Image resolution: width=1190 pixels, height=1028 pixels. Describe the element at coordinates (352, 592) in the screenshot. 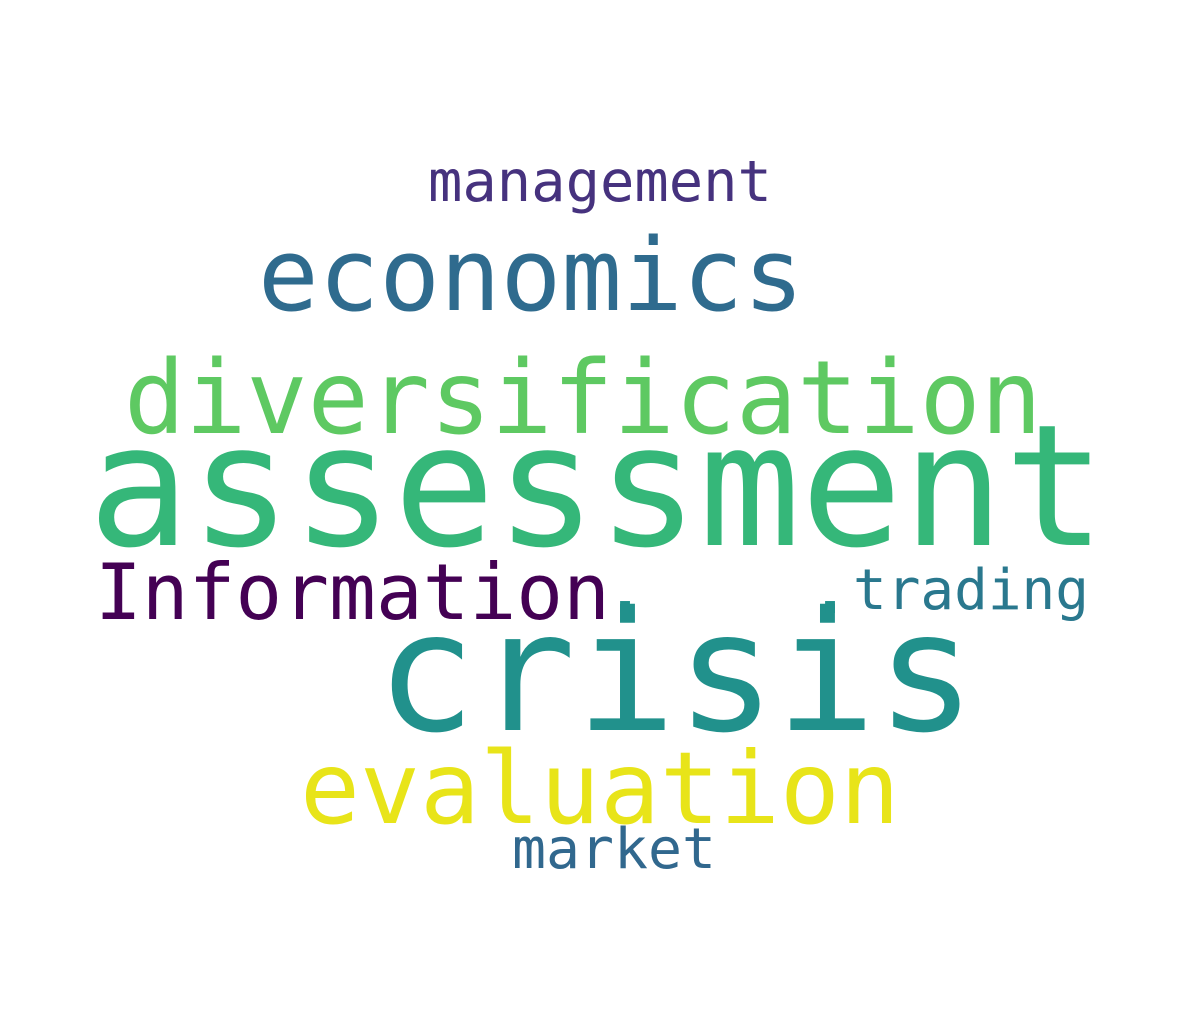

I see `word-information: Information` at that location.